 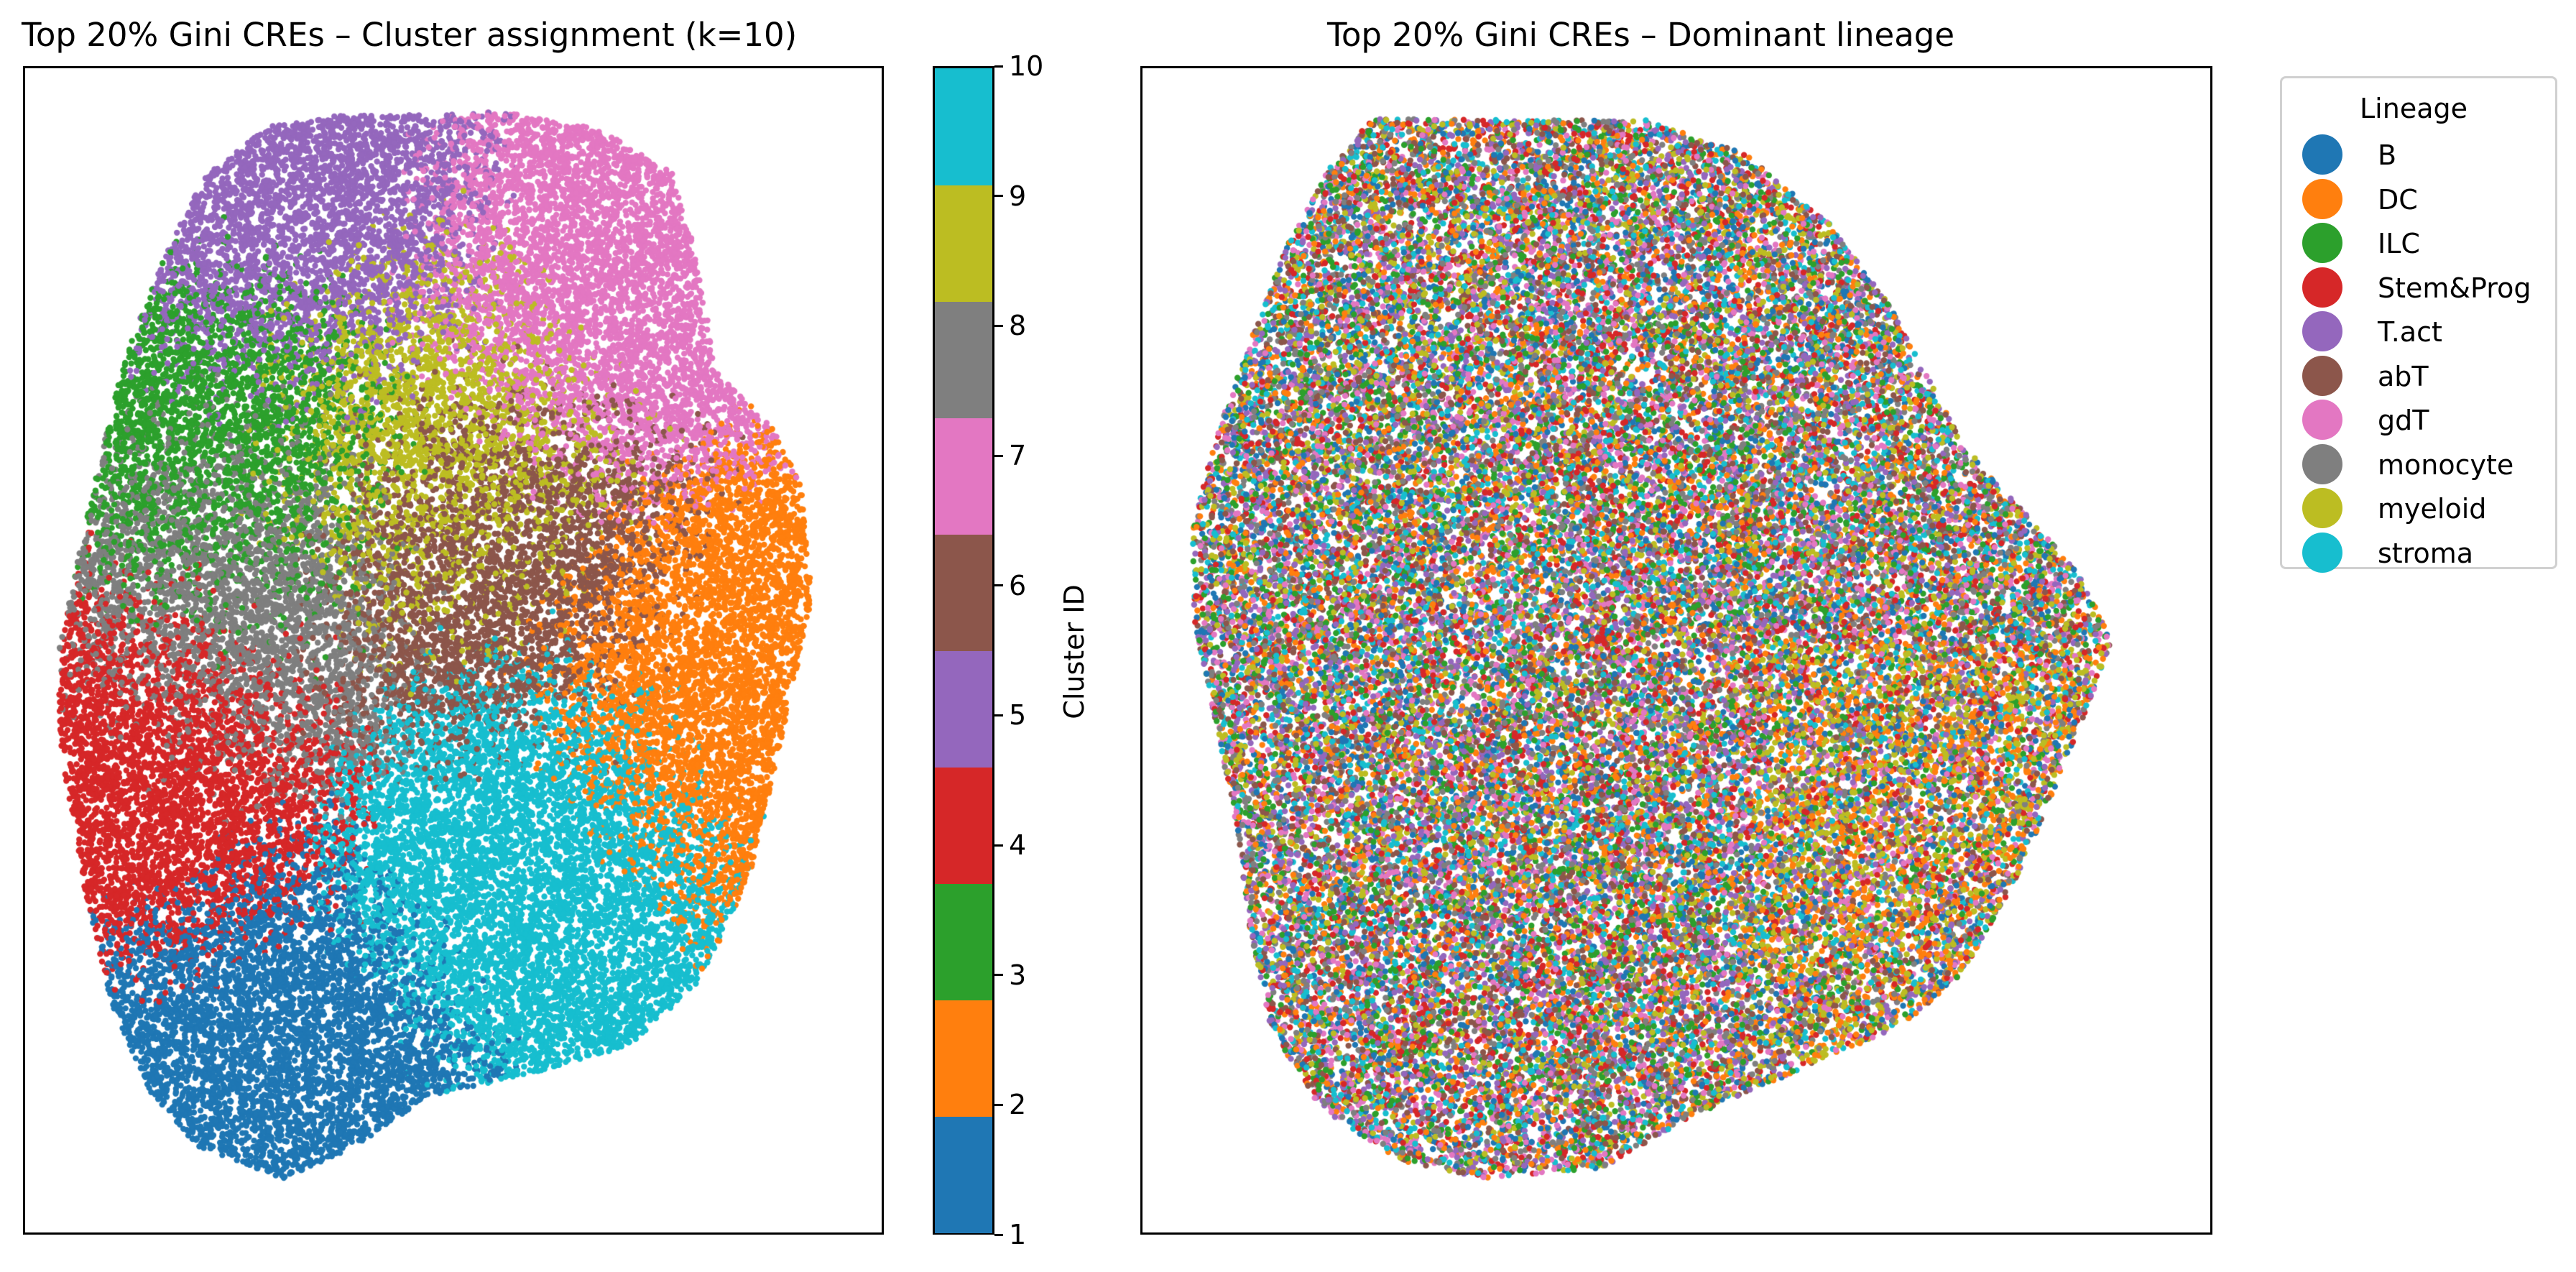 What do you see at coordinates (1018, 1234) in the screenshot?
I see `colorbar-tick-label: 1` at bounding box center [1018, 1234].